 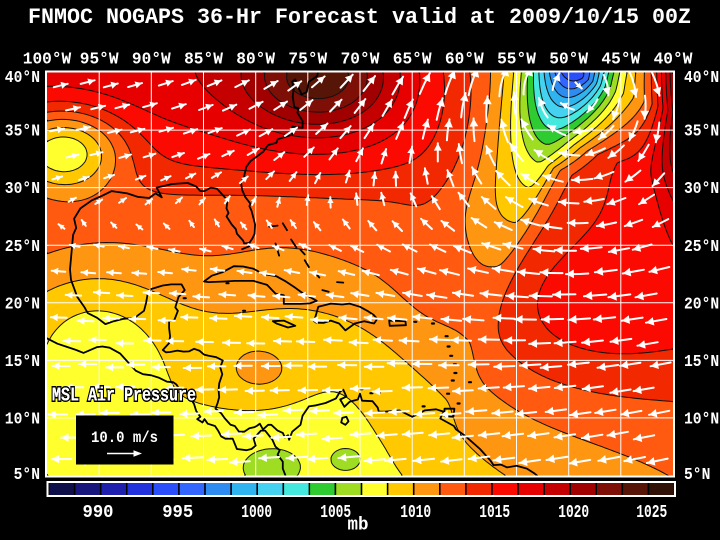 I want to click on svg-text: 10.0 m/s, so click(x=124, y=438).